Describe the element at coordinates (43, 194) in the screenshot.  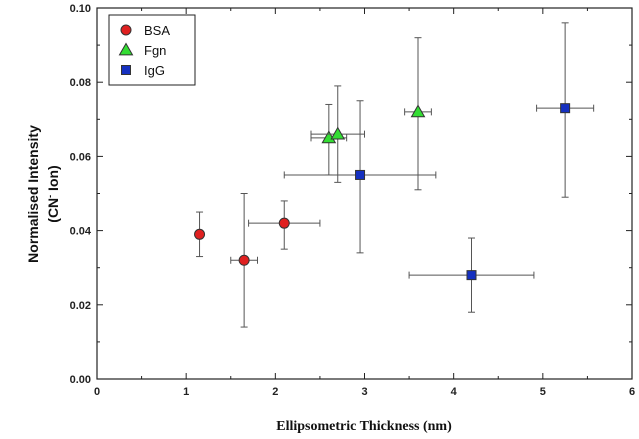
I see `y-axis-title: Normalised Intensity (CN- Ion)` at that location.